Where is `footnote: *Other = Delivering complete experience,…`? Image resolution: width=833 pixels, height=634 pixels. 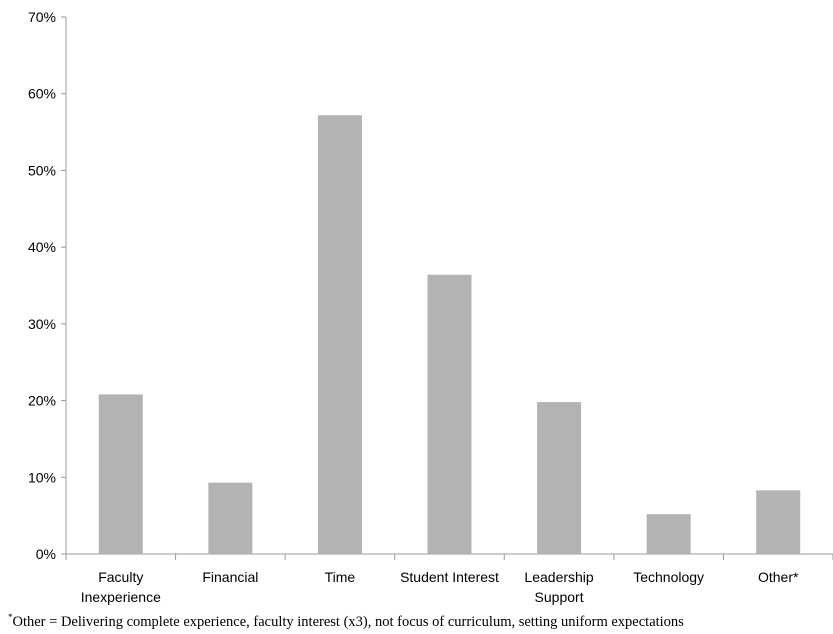
footnote: *Other = Delivering complete experience,… is located at coordinates (420, 621).